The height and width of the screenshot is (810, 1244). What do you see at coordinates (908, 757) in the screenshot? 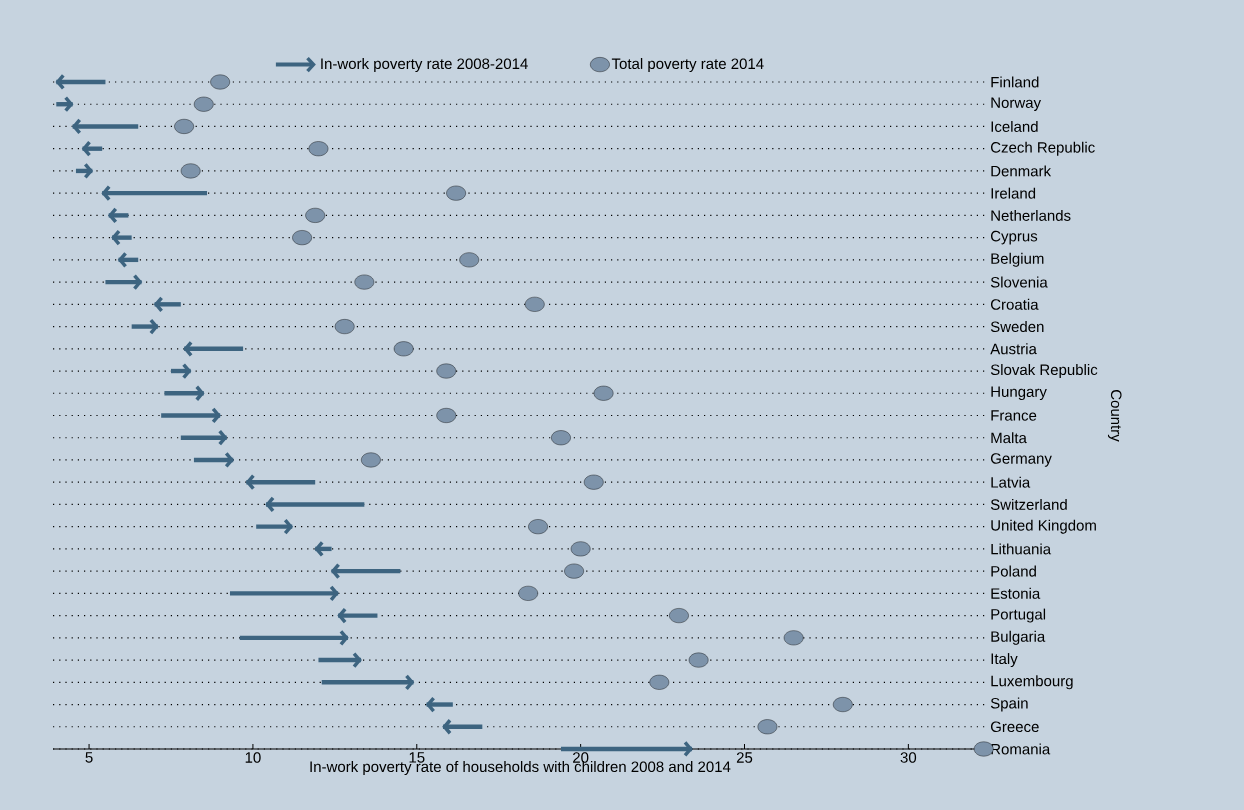
I see `x-tick-label: 30` at bounding box center [908, 757].